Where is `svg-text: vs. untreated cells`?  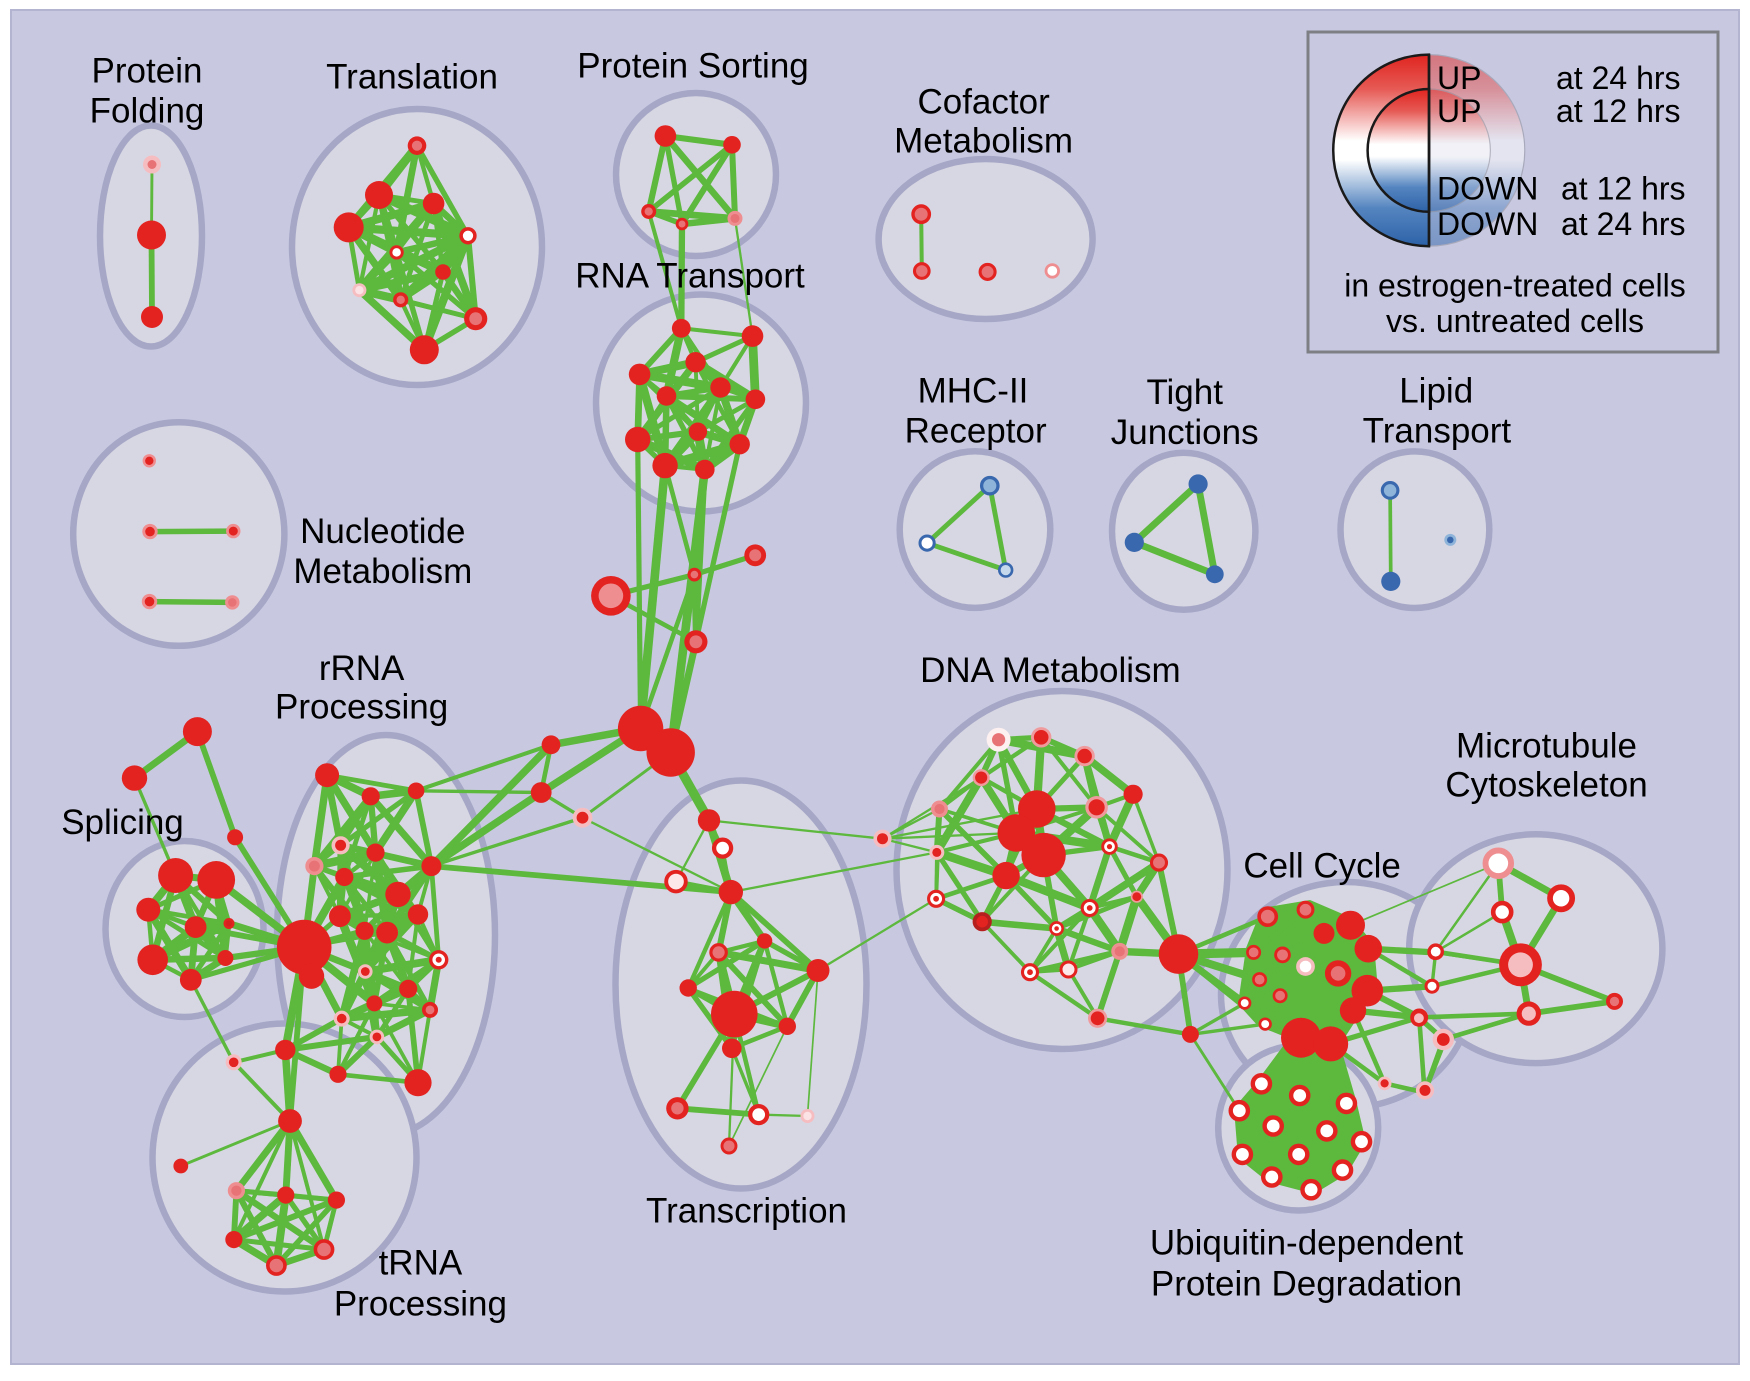
svg-text: vs. untreated cells is located at coordinates (1515, 321).